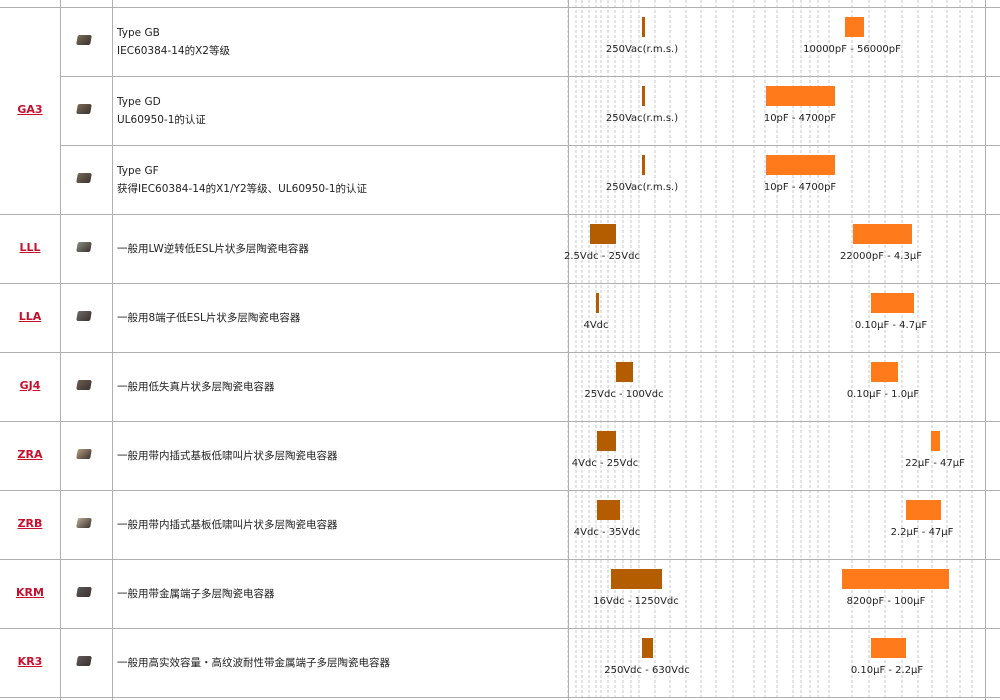  I want to click on capacitance-range-label: 2.2μF - 47μF, so click(922, 532).